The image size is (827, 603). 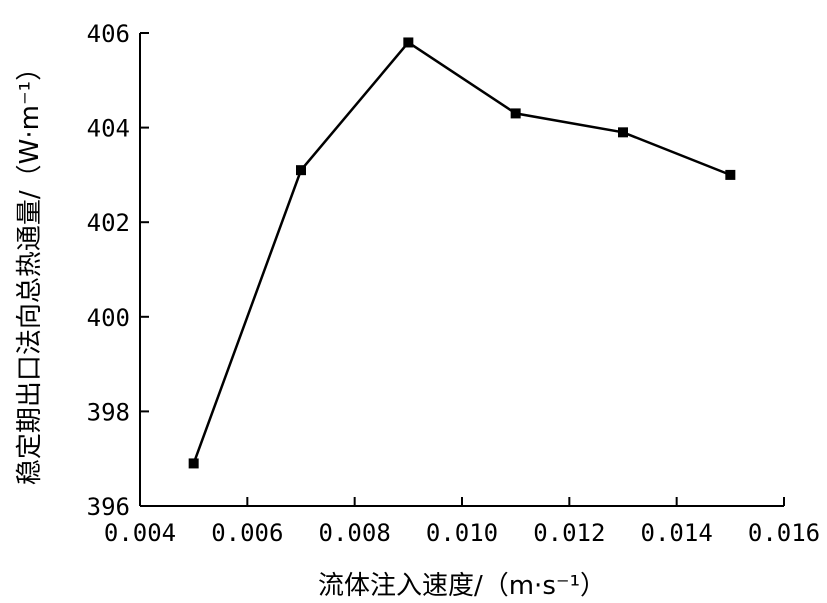 I want to click on x-tick-label: 0.004, so click(x=140, y=533).